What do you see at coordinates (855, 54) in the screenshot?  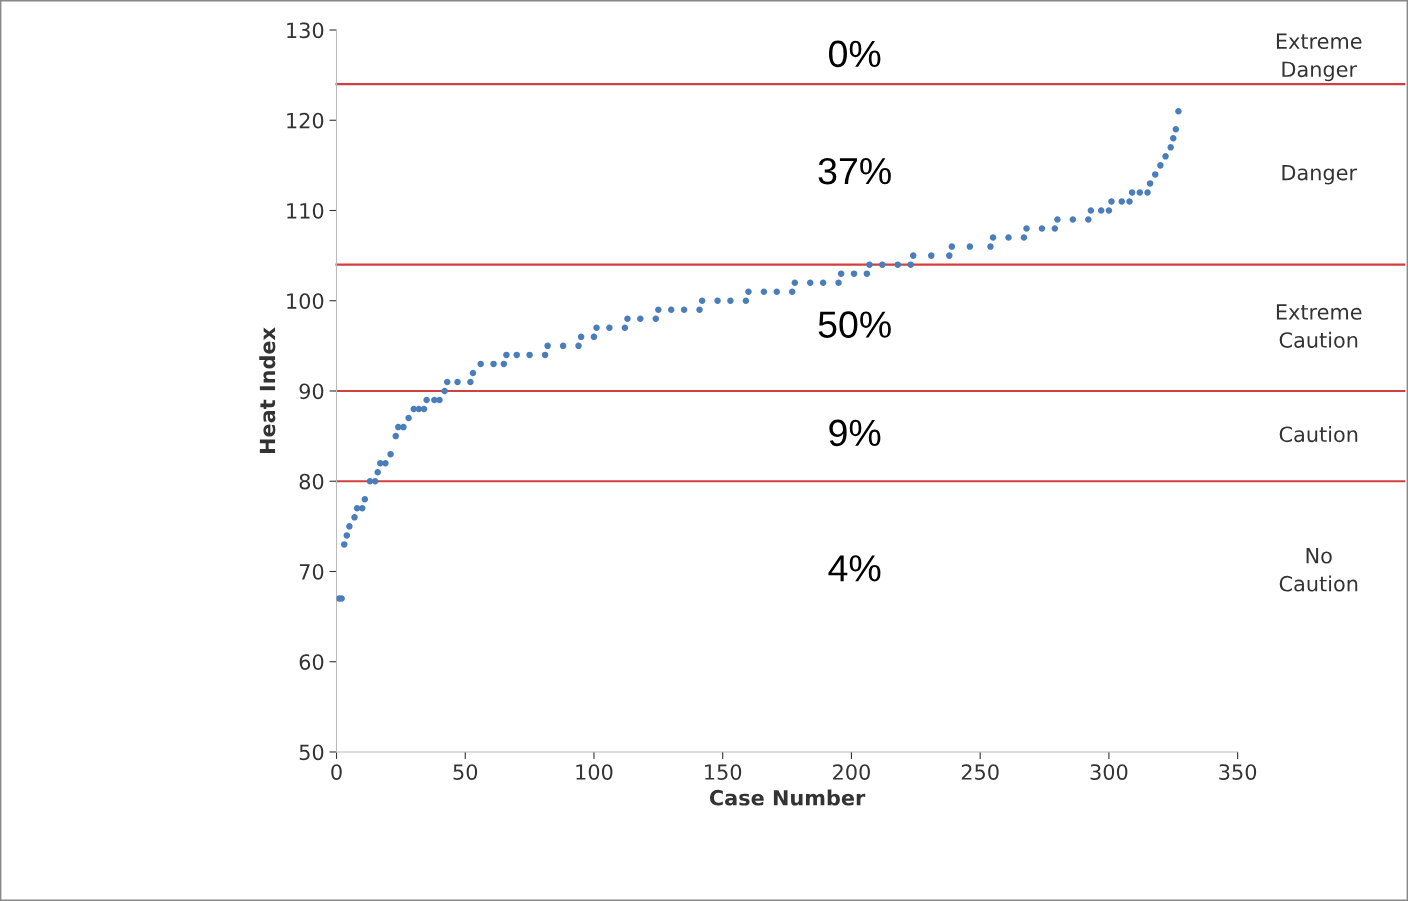 I see `annotation: 0%` at bounding box center [855, 54].